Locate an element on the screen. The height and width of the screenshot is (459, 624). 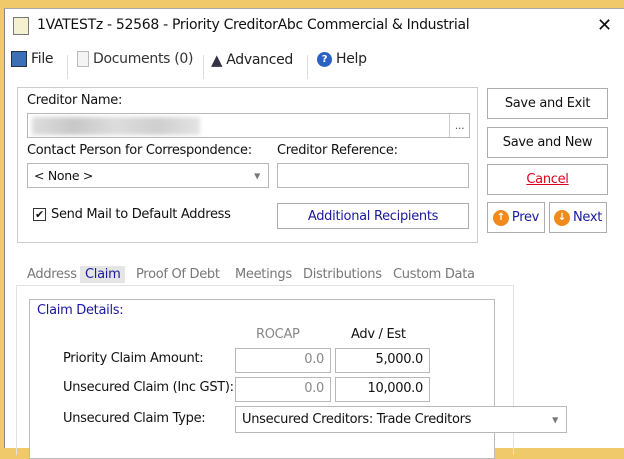
tab-meetings: Meetings is located at coordinates (263, 274).